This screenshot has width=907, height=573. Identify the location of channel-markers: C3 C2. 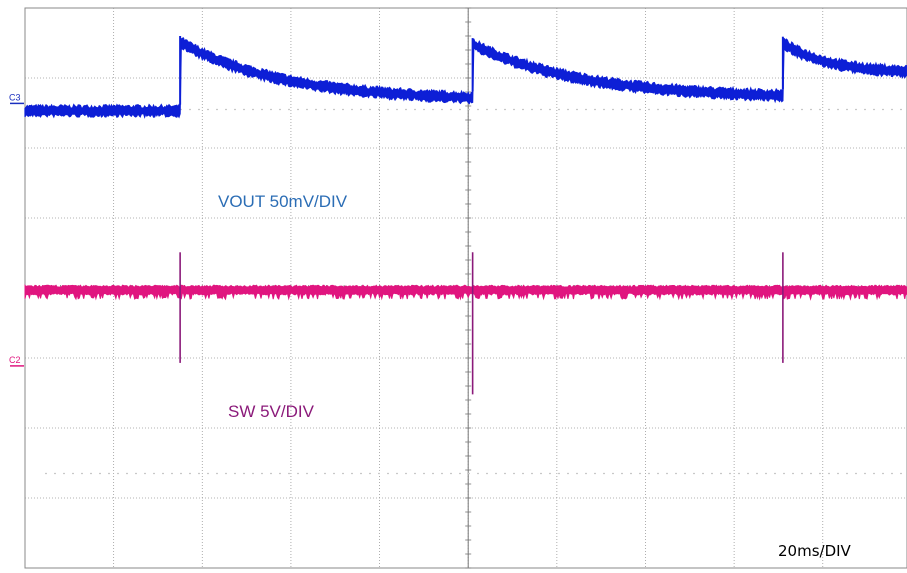
(16, 229).